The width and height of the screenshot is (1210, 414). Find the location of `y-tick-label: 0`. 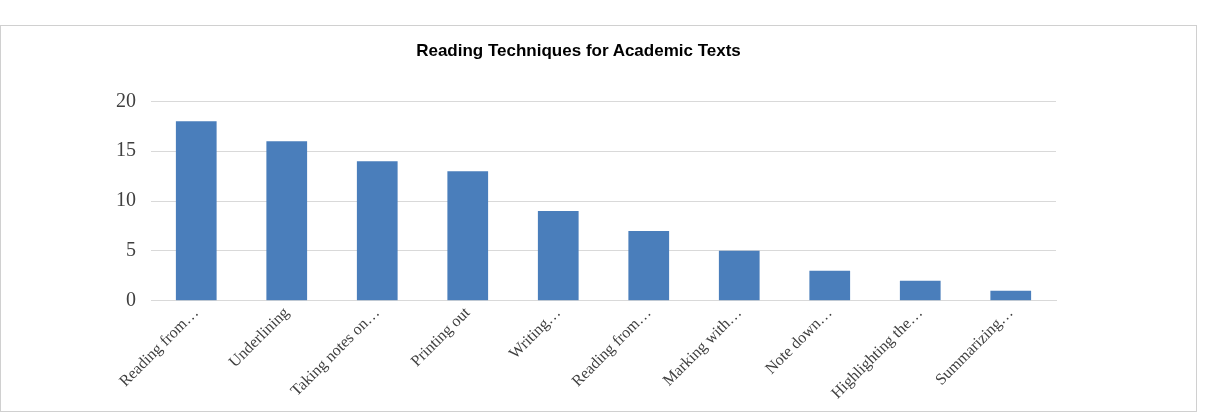

y-tick-label: 0 is located at coordinates (131, 298).